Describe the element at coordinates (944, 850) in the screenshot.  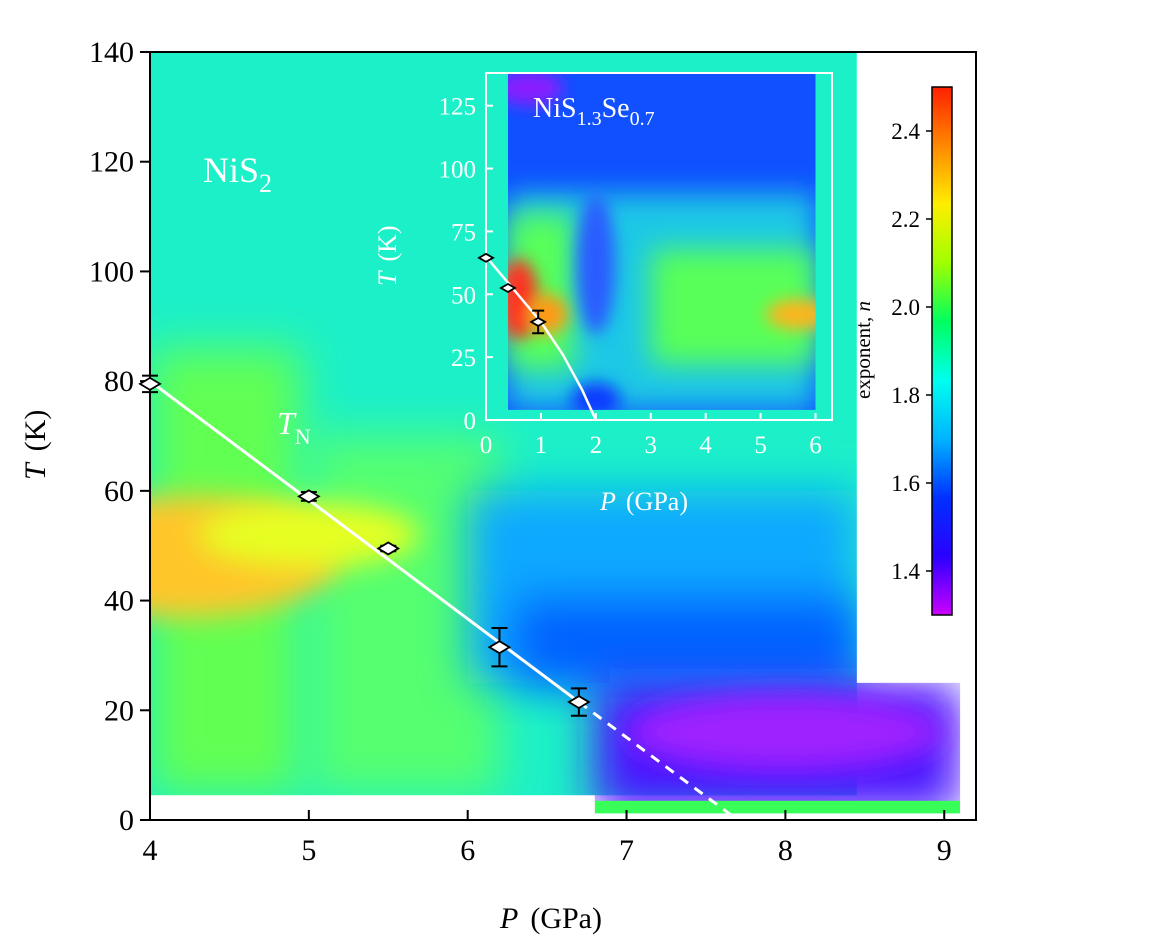
I see `x-tick-label: 9` at that location.